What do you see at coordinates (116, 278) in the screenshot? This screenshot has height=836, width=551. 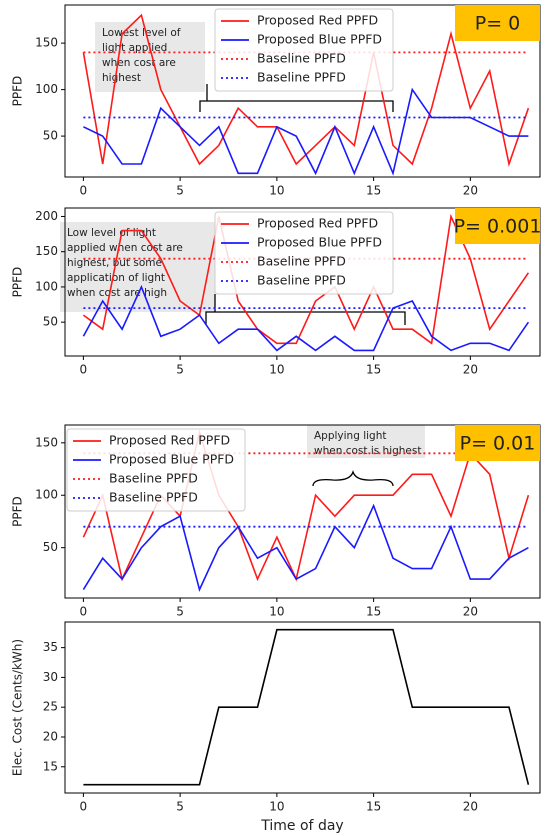 I see `annotation-text: application of light` at bounding box center [116, 278].